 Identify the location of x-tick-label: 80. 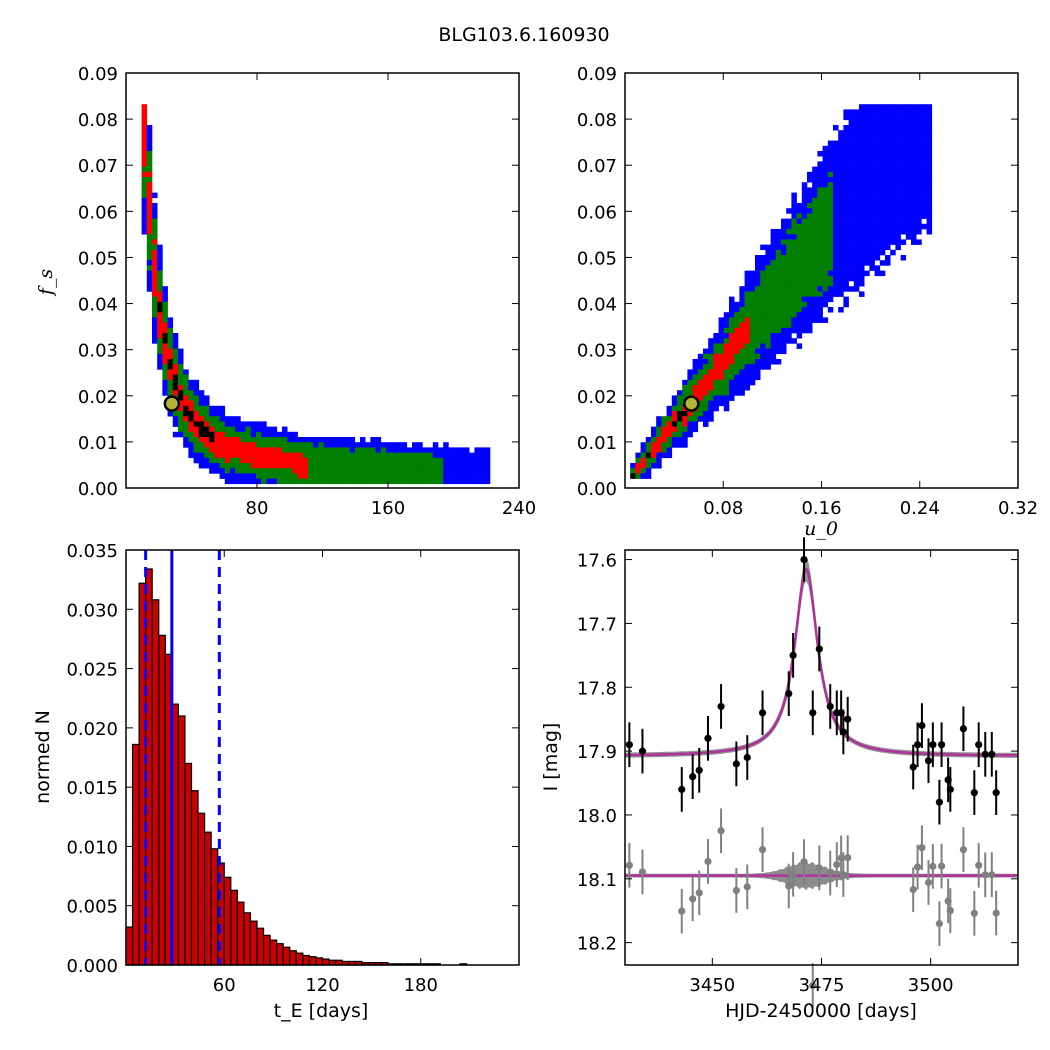
(257, 508).